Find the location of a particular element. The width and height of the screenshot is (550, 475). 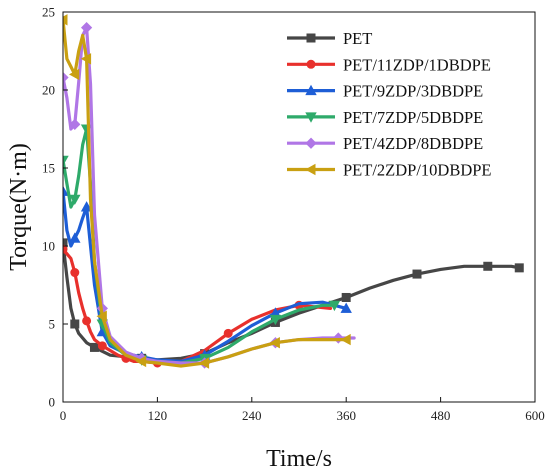

legend-label: PET/9ZDP/3DBDPE is located at coordinates (413, 91).